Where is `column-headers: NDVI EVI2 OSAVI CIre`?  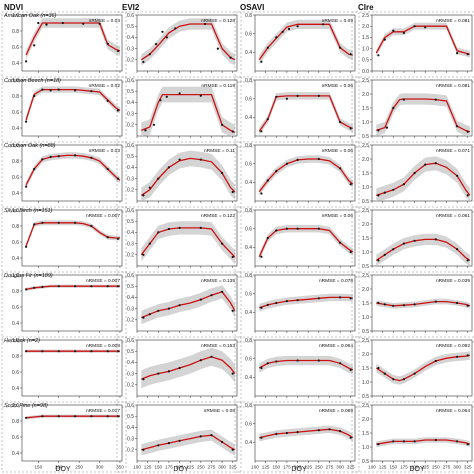
column-headers: NDVI EVI2 OSAVI CIre is located at coordinates (189, 7).